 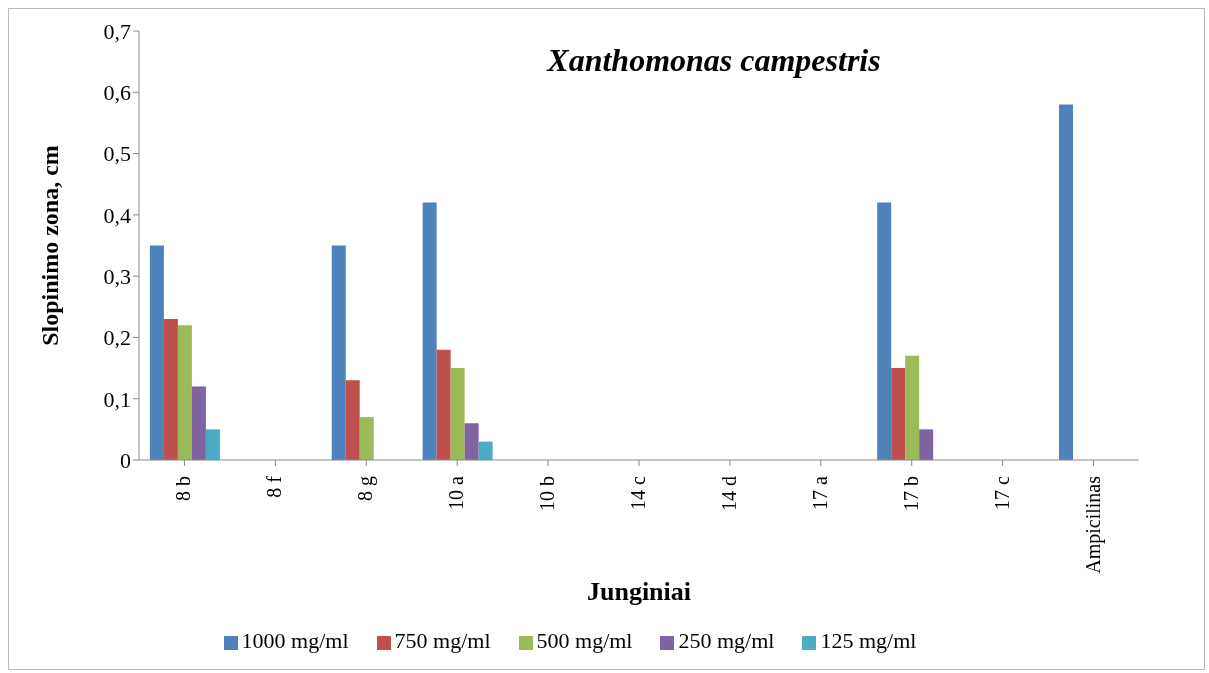 I want to click on x-tick-label: Ampicilinas, so click(x=1093, y=524).